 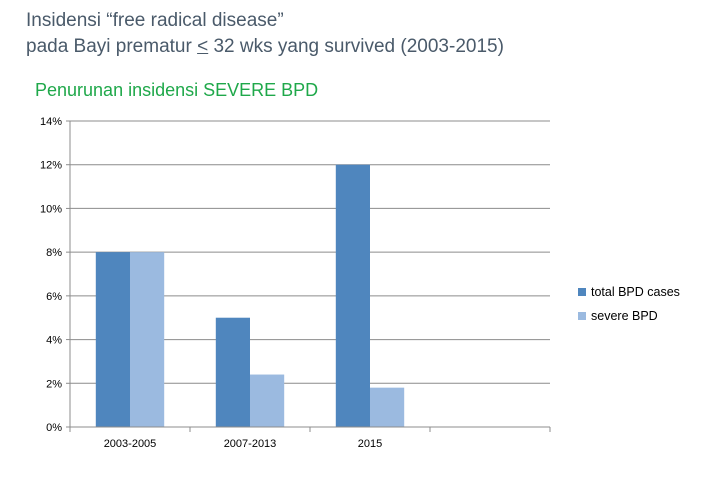 What do you see at coordinates (54, 384) in the screenshot?
I see `y-tick-label: 2%` at bounding box center [54, 384].